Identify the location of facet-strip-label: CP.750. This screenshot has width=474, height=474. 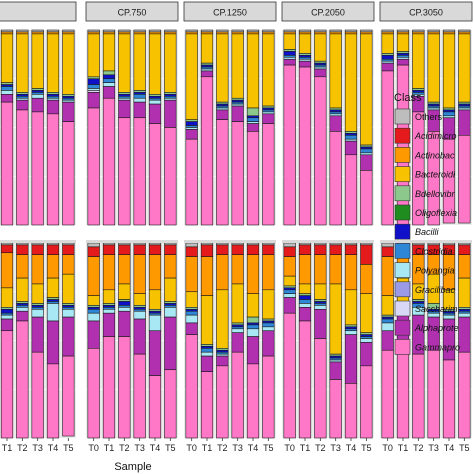
(132, 13).